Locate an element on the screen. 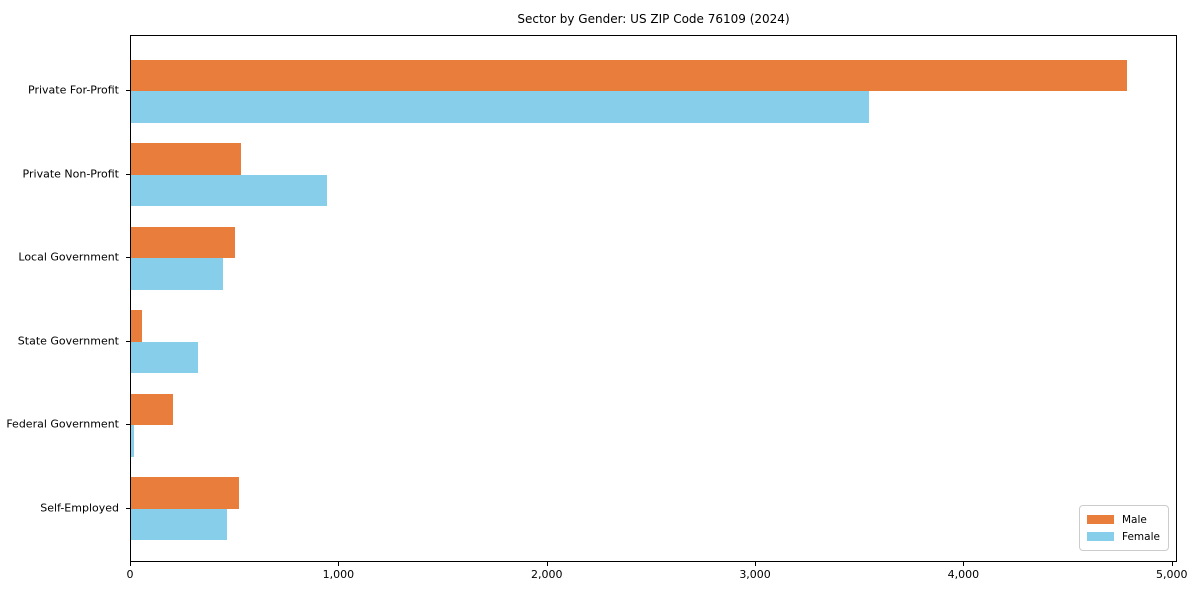  x-tick-label: 3,000 is located at coordinates (755, 574).